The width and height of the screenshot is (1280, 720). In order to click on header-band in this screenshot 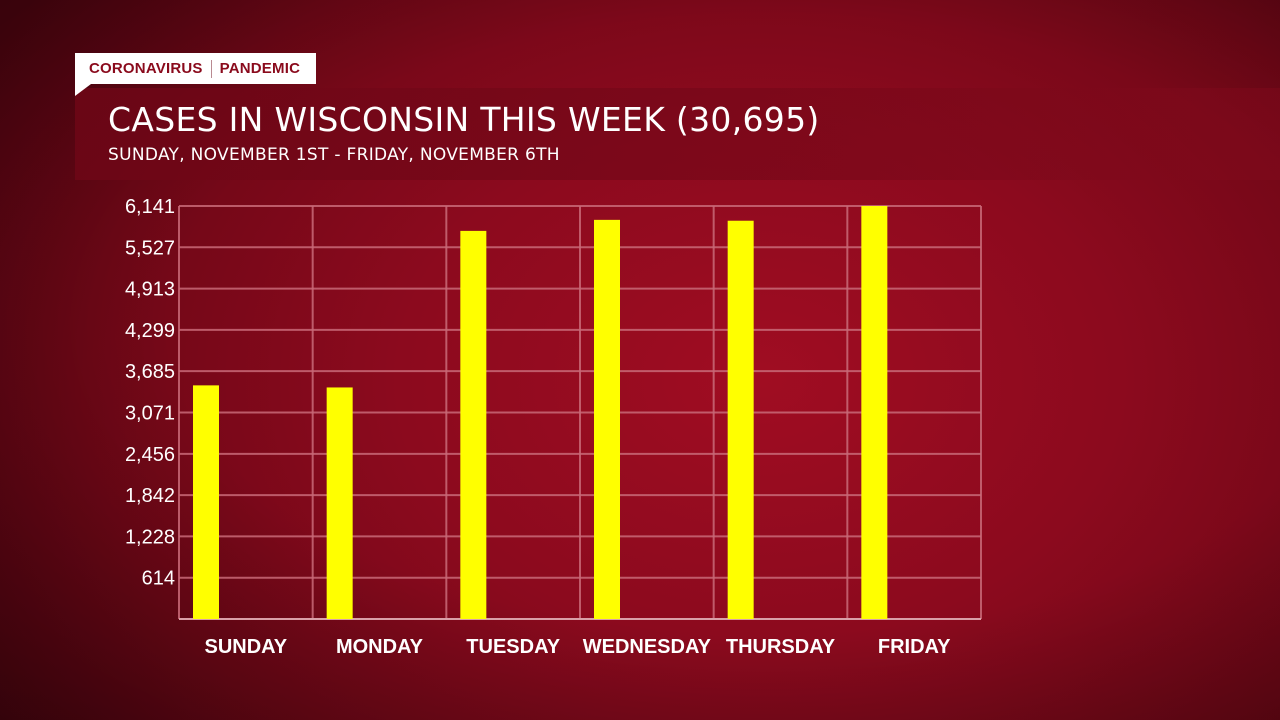, I will do `click(677, 134)`.